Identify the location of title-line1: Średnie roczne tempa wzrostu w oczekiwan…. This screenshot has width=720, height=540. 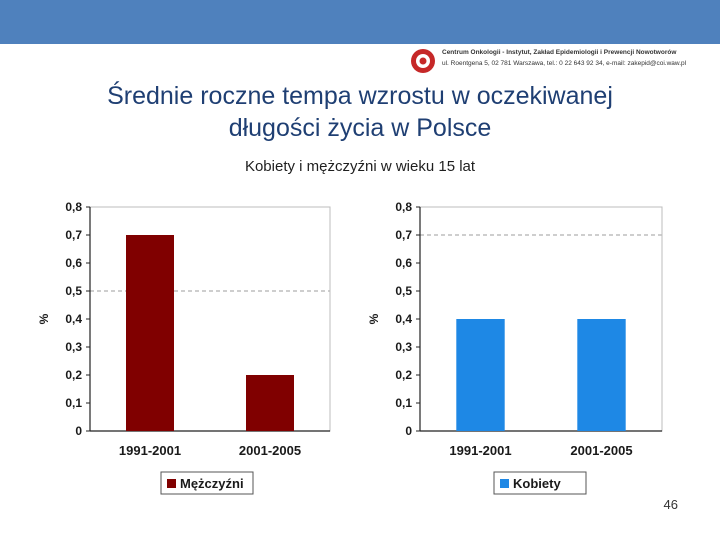
(360, 96).